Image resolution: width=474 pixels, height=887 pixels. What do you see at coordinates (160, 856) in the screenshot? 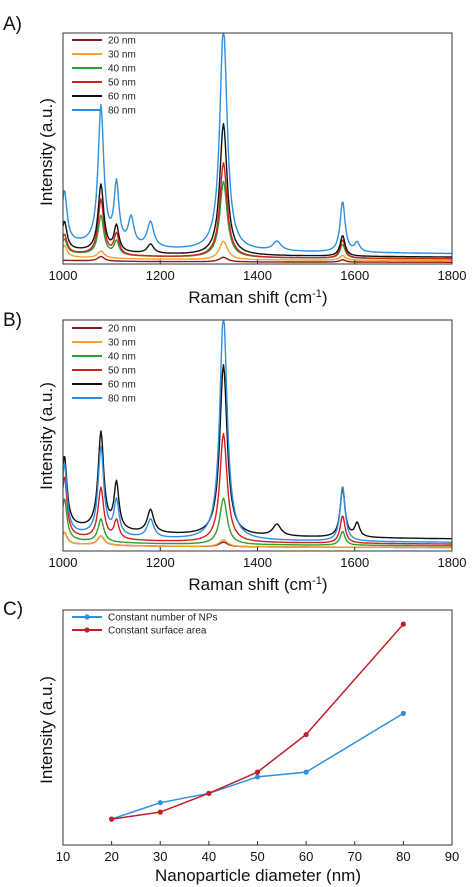
I see `x-tick-label: 30` at bounding box center [160, 856].